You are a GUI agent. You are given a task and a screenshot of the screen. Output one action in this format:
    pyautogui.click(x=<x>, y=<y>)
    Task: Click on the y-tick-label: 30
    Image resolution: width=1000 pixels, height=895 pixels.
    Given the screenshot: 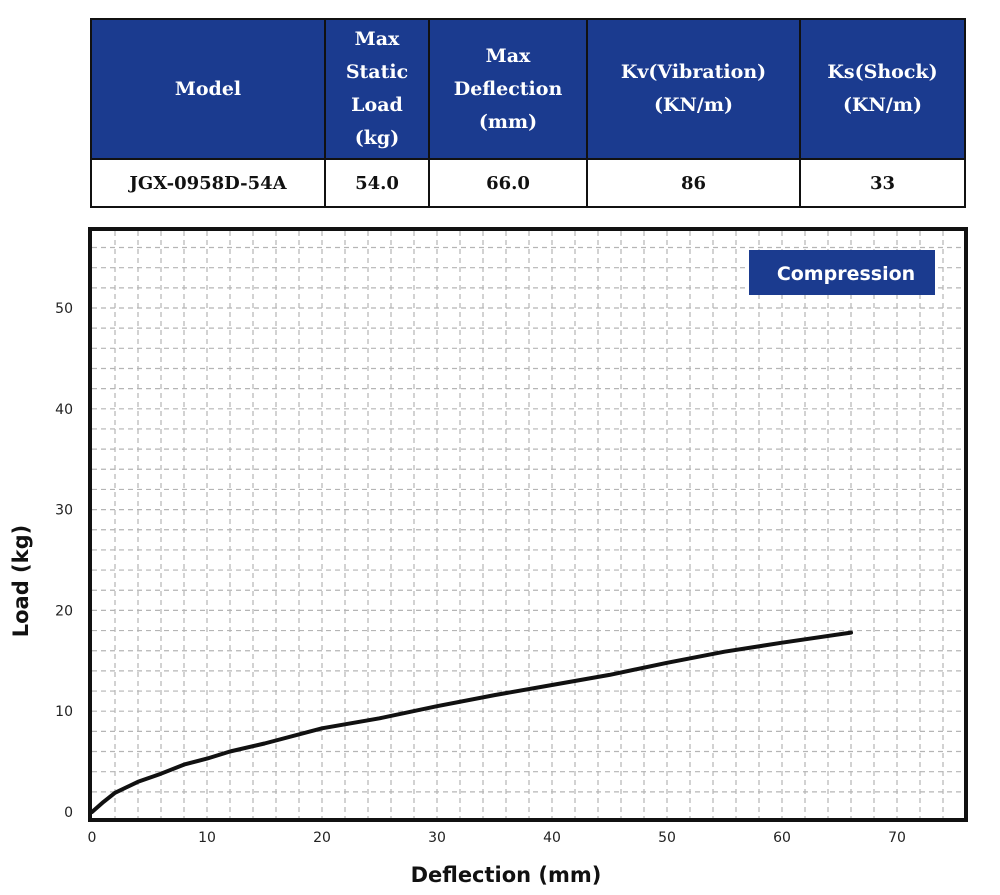 What is the action you would take?
    pyautogui.click(x=64, y=511)
    